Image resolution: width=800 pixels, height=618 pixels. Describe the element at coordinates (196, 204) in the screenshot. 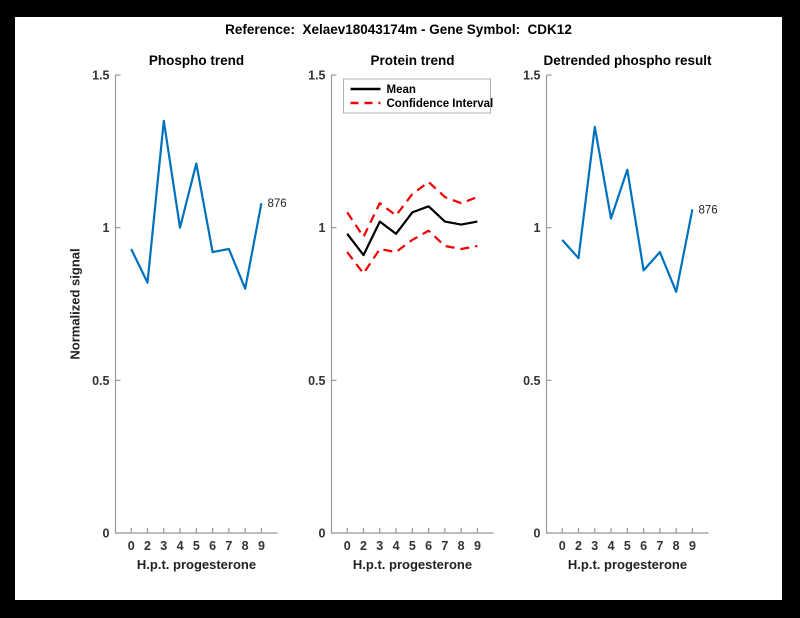

I see `line-phospho-signal` at that location.